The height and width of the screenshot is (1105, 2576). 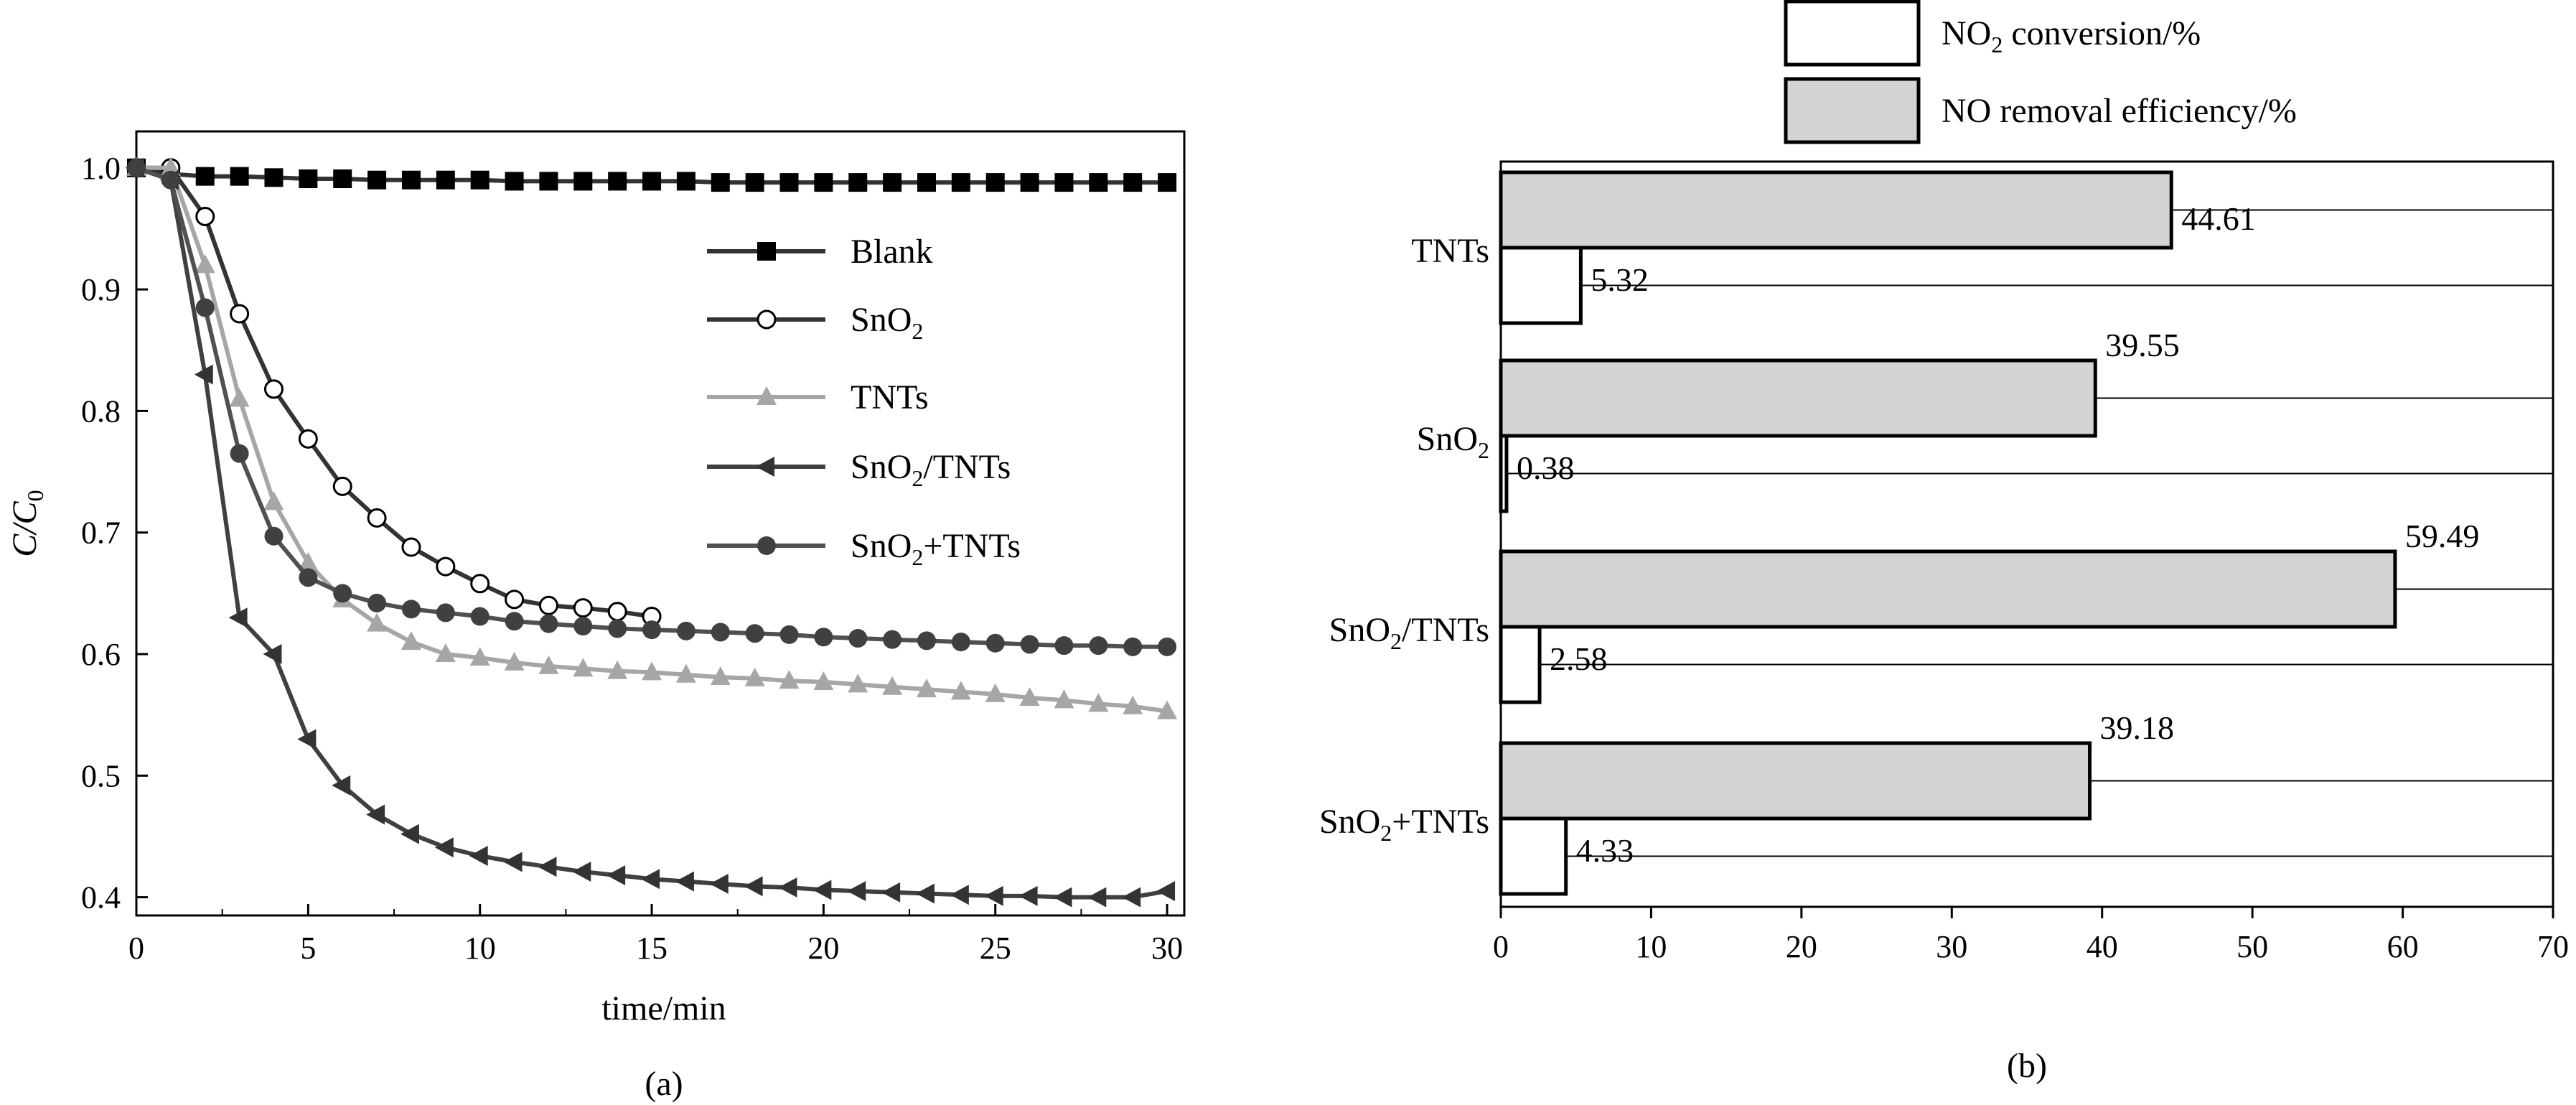 I want to click on legend-entry: Blank, so click(x=820, y=252).